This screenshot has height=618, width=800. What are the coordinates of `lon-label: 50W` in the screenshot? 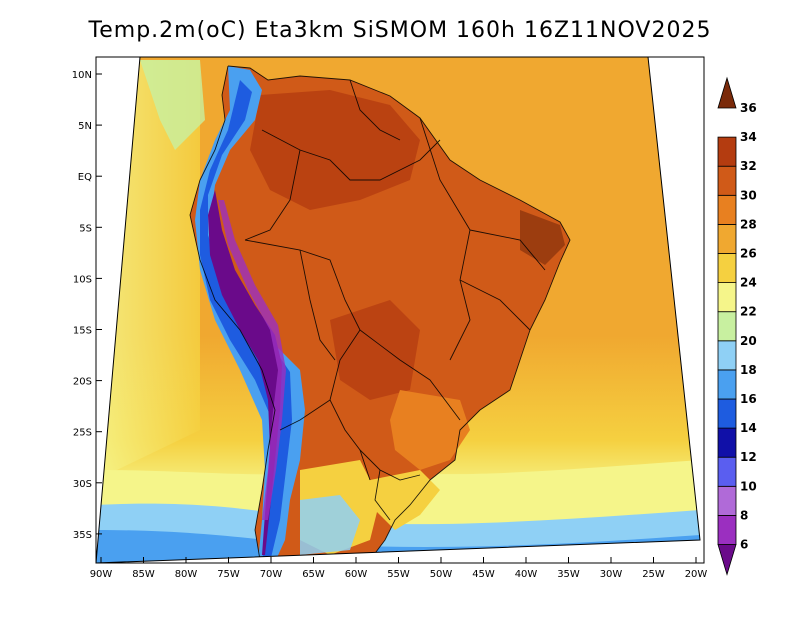 It's located at (441, 574).